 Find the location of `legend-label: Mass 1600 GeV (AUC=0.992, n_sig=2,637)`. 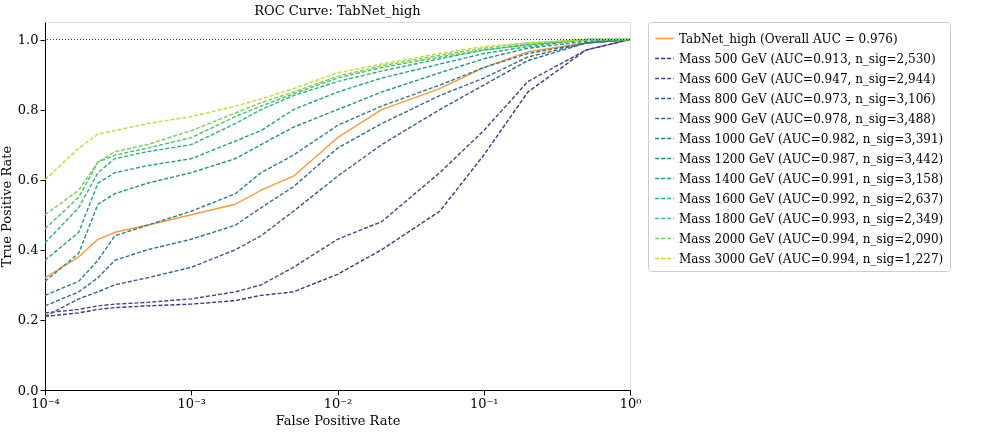

legend-label: Mass 1600 GeV (AUC=0.992, n_sig=2,637) is located at coordinates (811, 198).